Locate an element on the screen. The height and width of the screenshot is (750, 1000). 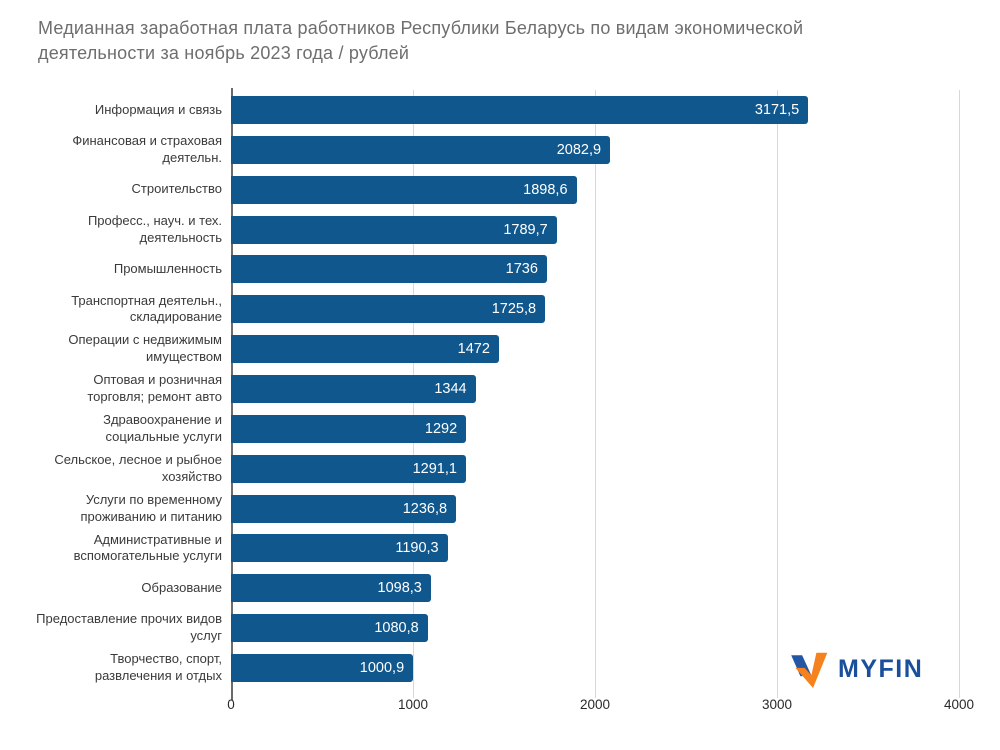
category-label: Творчество, спорт, развлечения и отдых is located at coordinates (158, 667).